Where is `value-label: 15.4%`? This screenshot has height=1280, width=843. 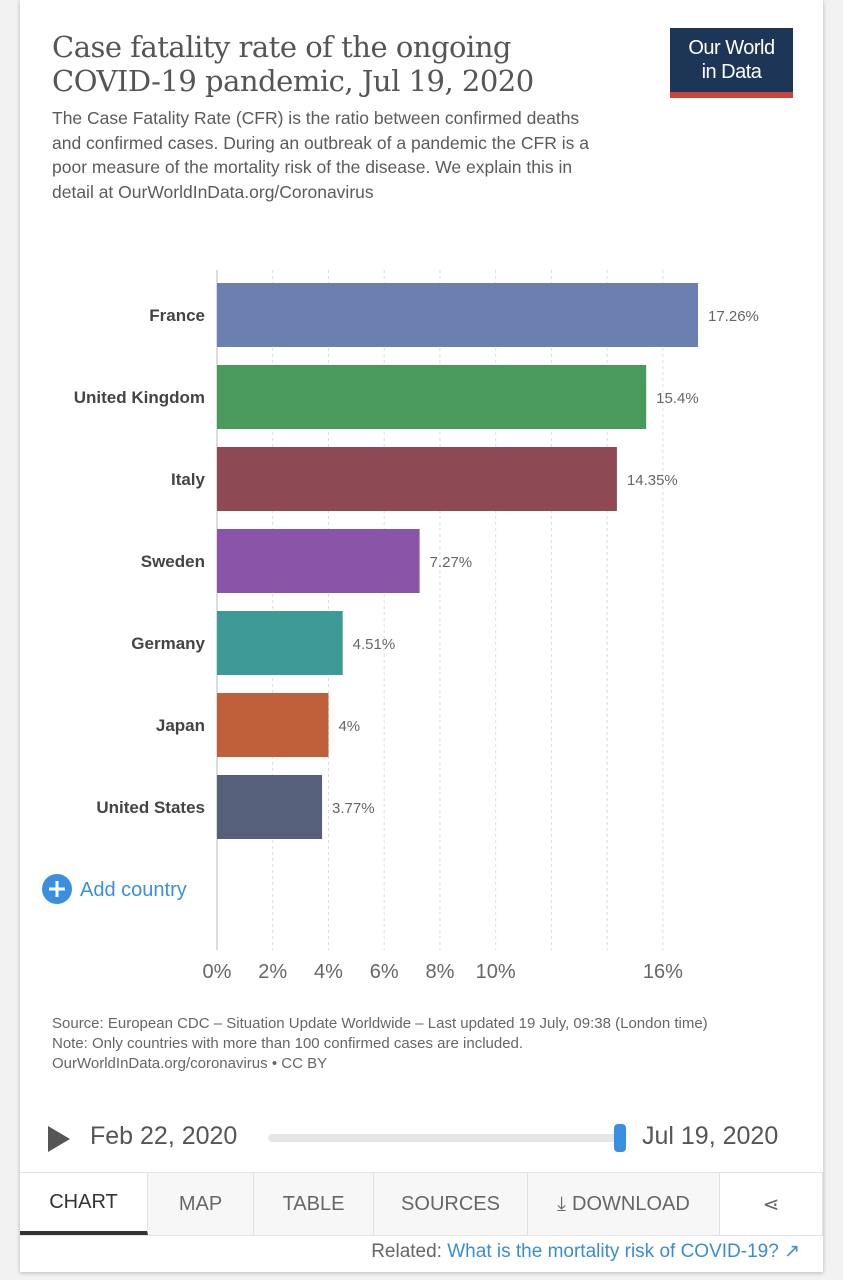
value-label: 15.4% is located at coordinates (677, 398).